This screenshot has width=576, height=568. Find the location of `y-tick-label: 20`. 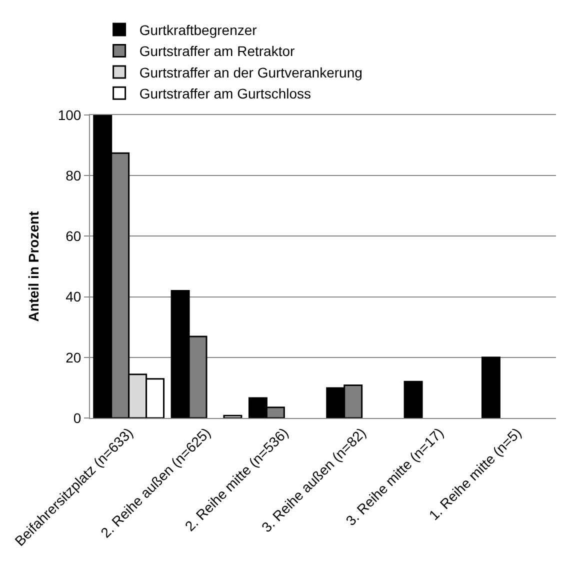

y-tick-label: 20 is located at coordinates (74, 357).